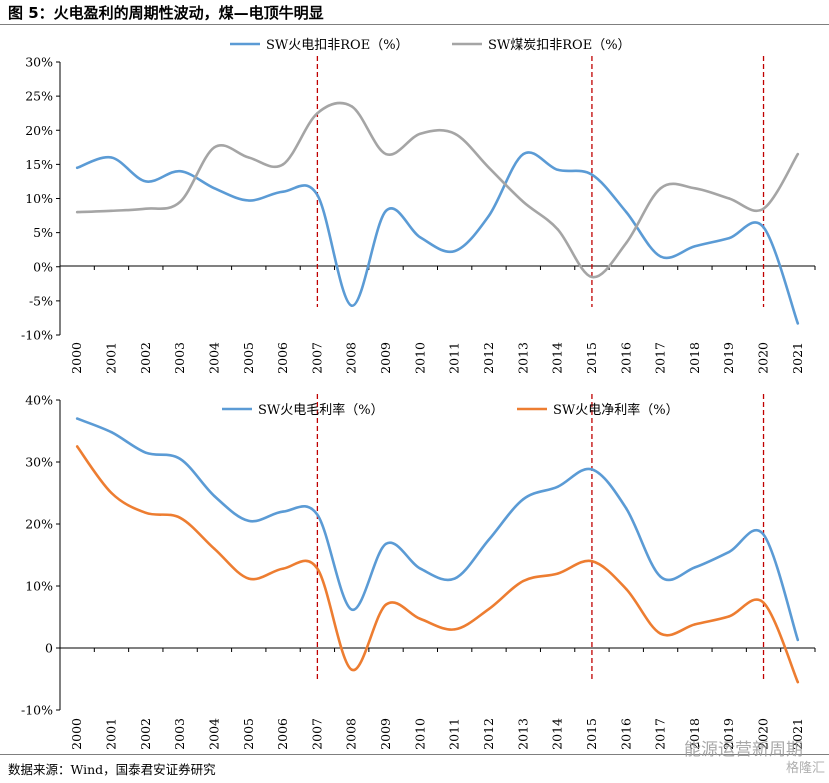 This screenshot has height=783, width=829. What do you see at coordinates (39, 524) in the screenshot?
I see `y-tick-label: 20%` at bounding box center [39, 524].